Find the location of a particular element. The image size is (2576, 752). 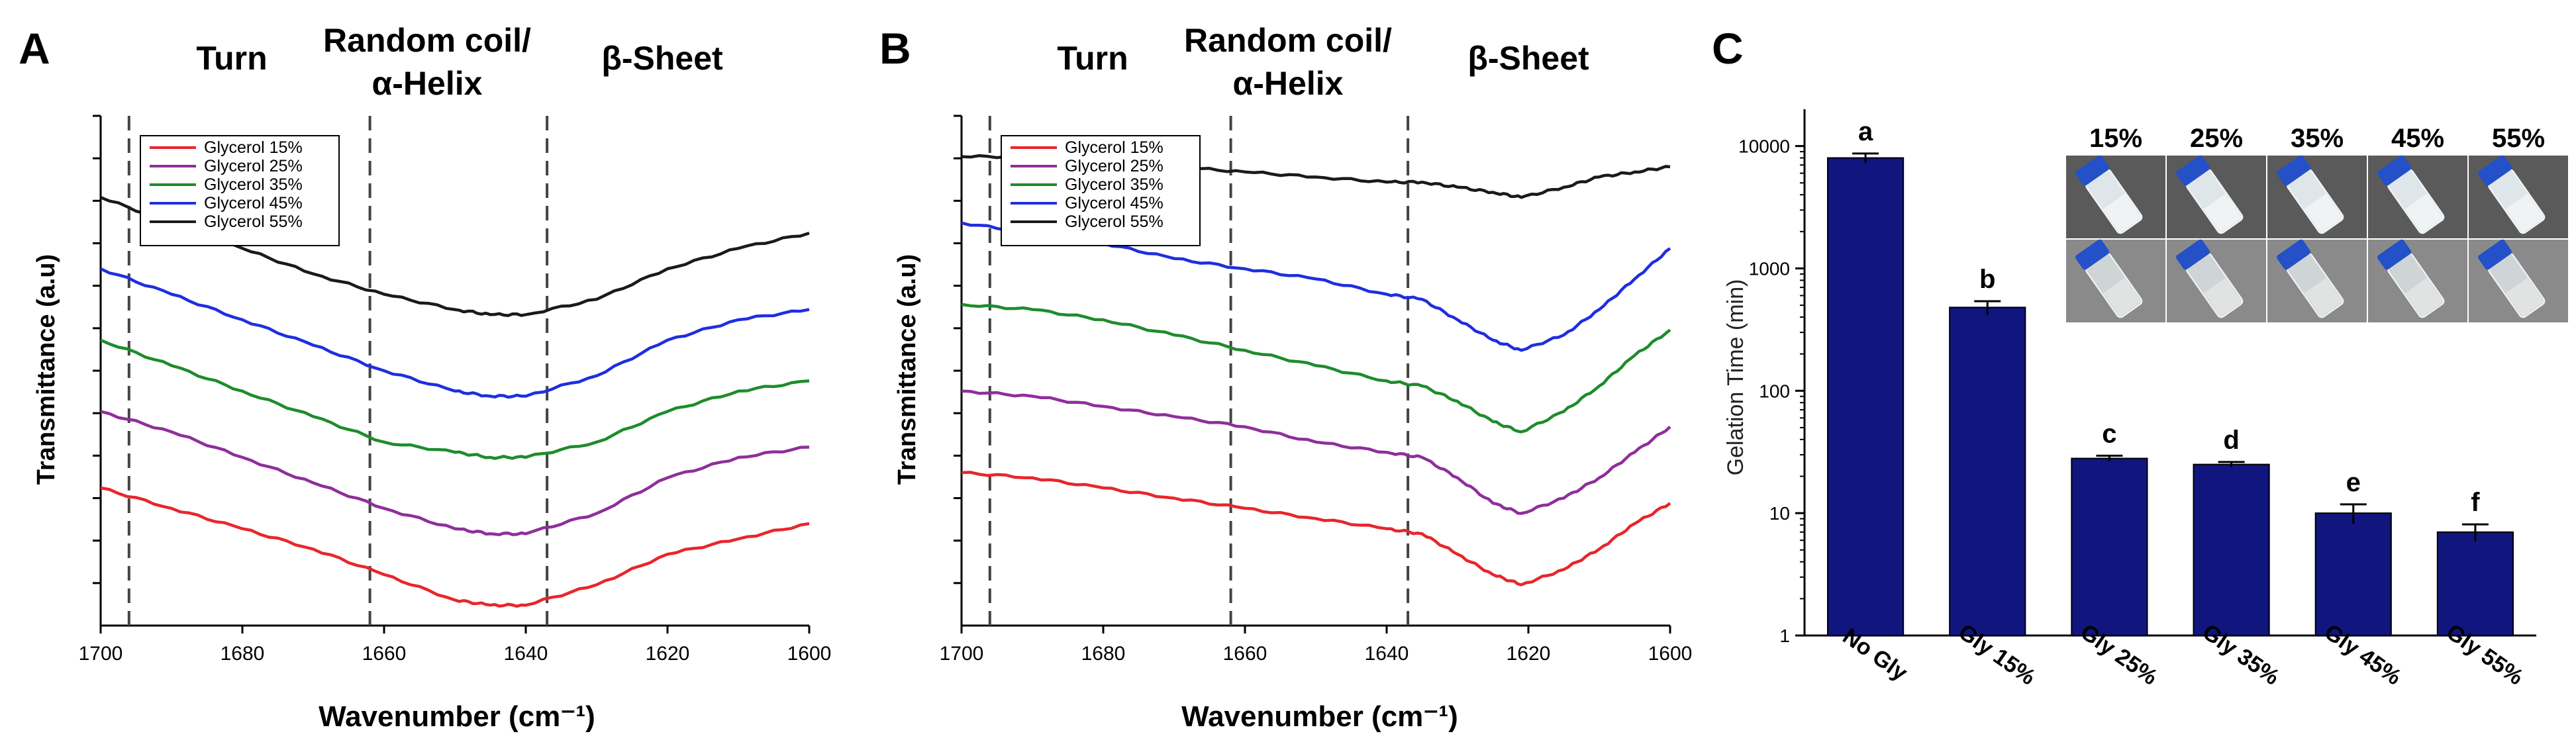

photo-label: 25% is located at coordinates (2216, 138).